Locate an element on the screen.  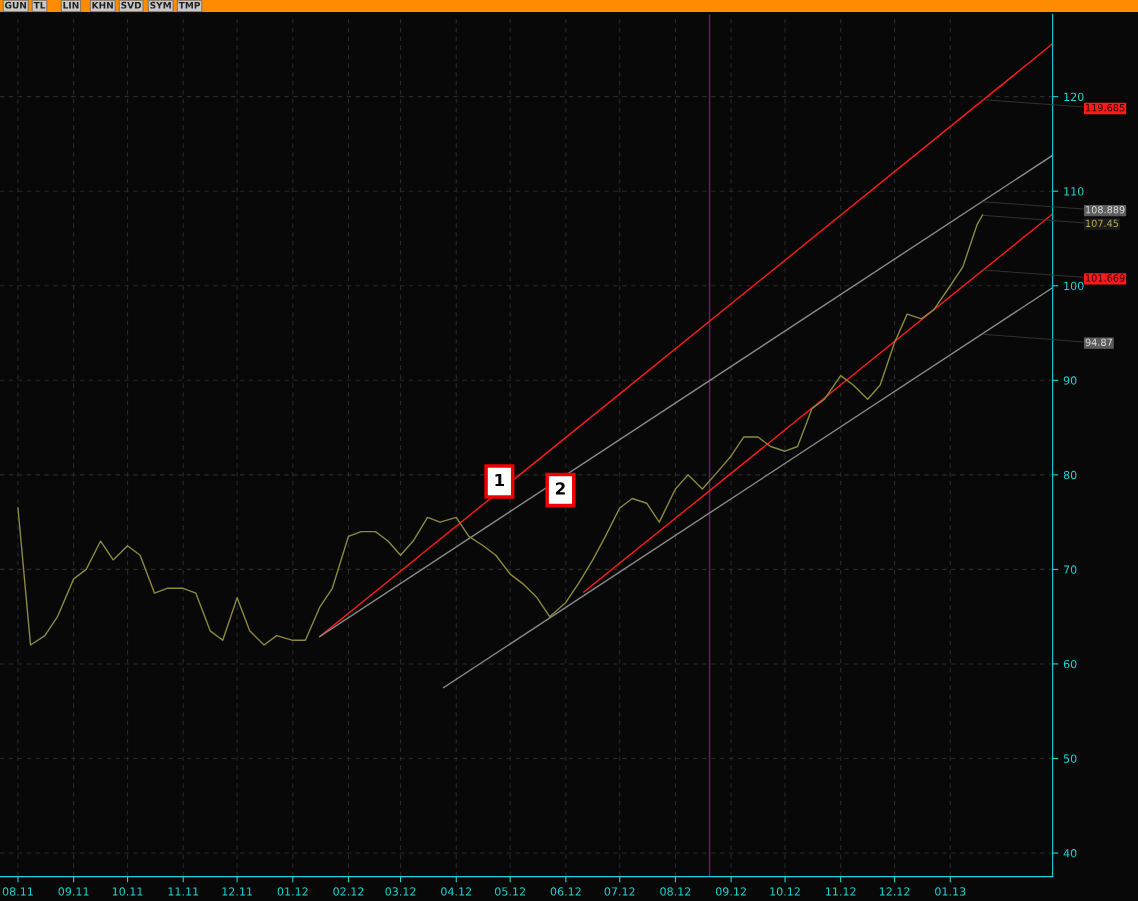
text: TL is located at coordinates (39, 5).